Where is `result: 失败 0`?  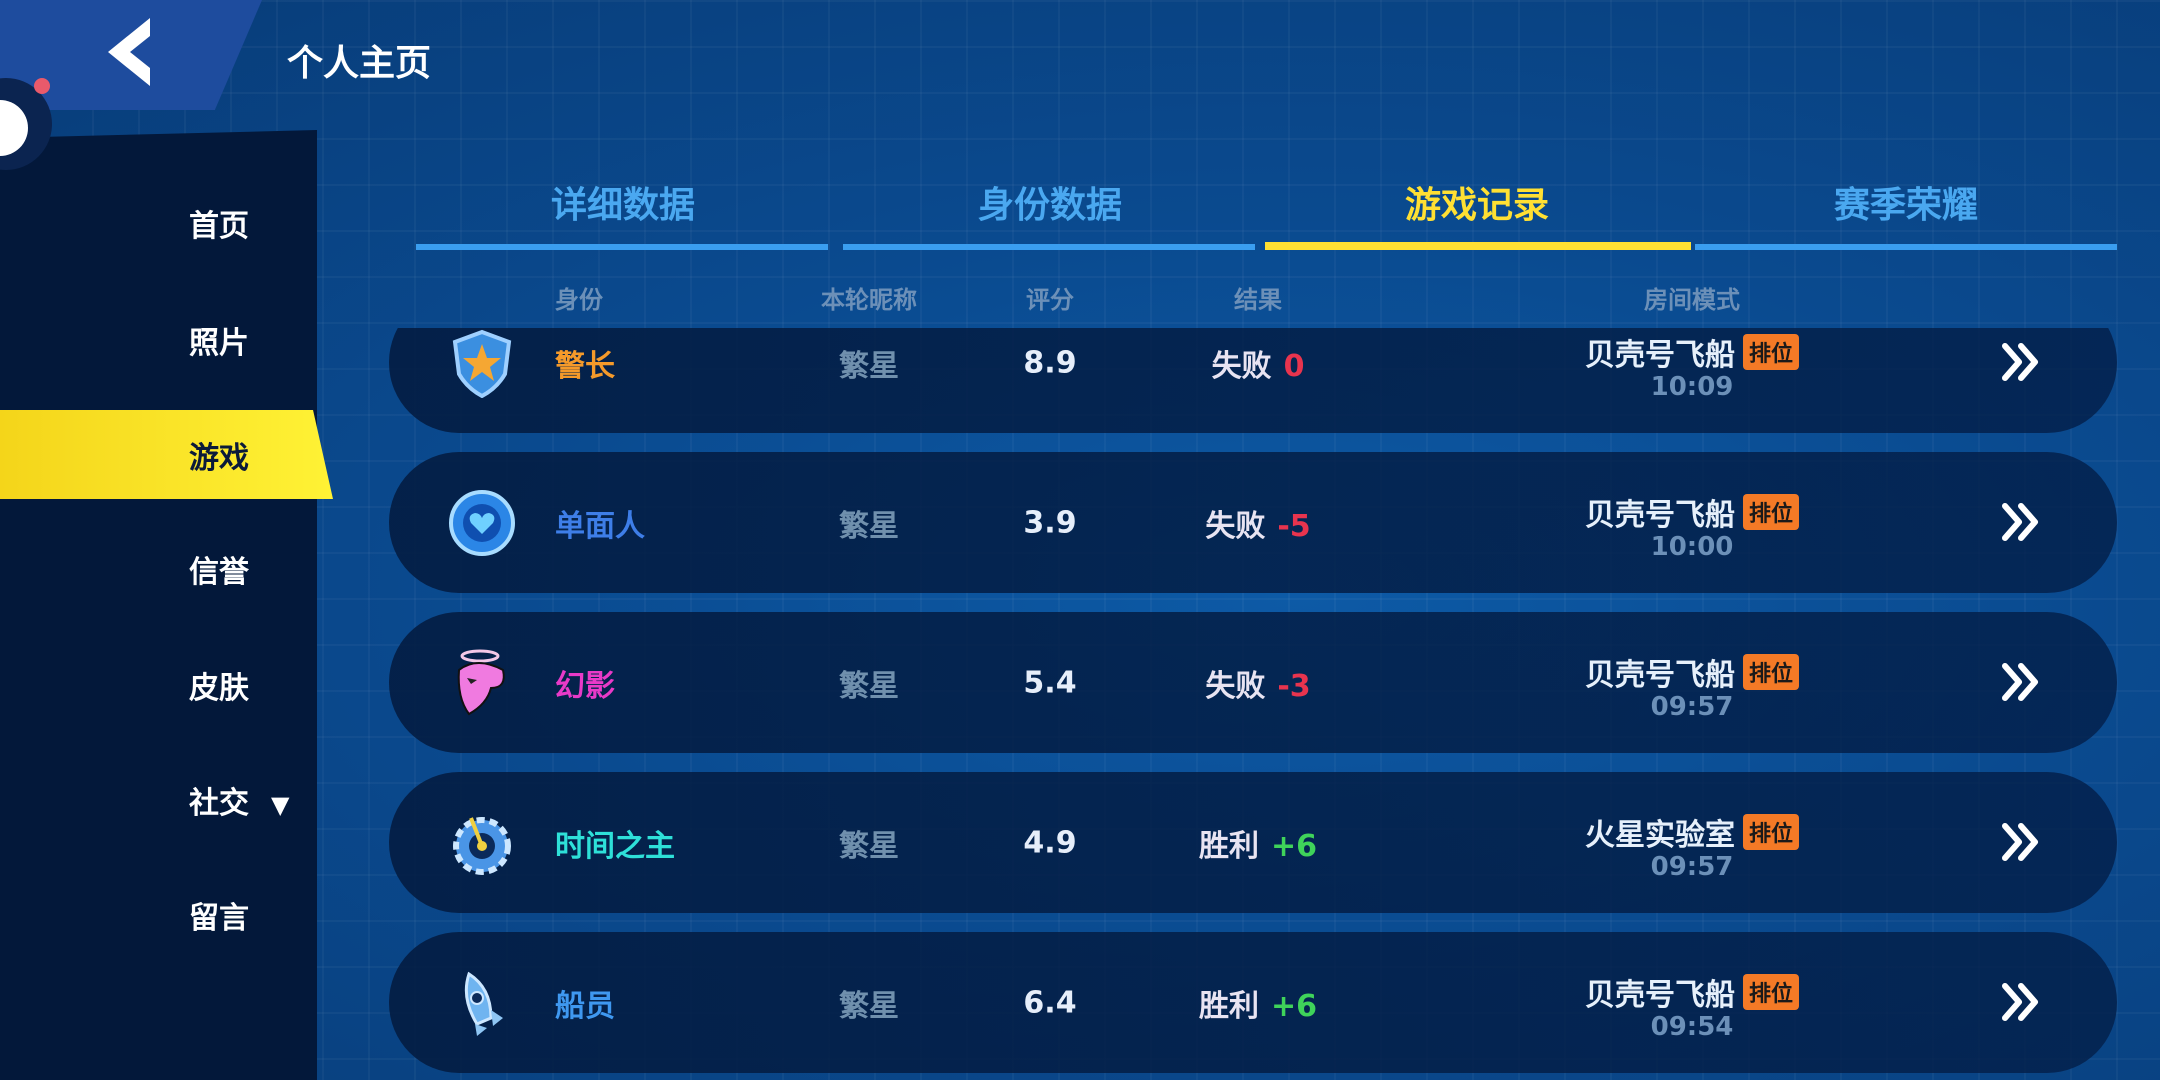
result: 失败 0 is located at coordinates (1258, 363).